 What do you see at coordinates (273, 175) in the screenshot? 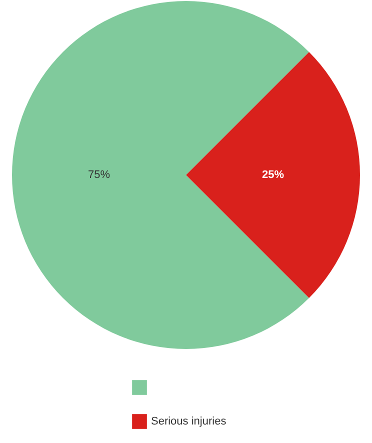
I see `data-label: 25%` at bounding box center [273, 175].